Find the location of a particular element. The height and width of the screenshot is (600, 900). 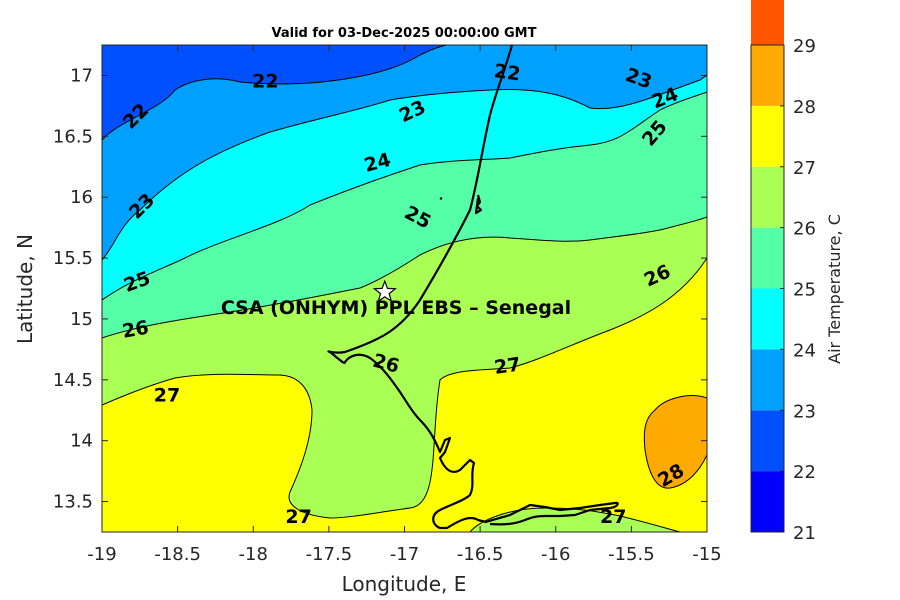

x-tick-label: -18.5 is located at coordinates (177, 554).